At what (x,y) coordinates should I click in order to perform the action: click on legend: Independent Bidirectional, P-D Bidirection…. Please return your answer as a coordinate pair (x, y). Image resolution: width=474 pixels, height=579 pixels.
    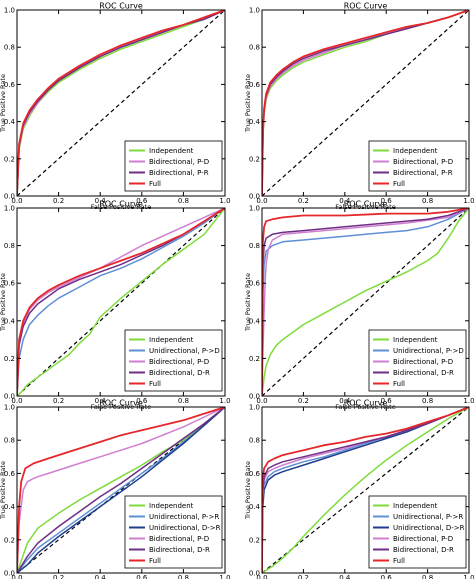
    Looking at the image, I should click on (417, 166).